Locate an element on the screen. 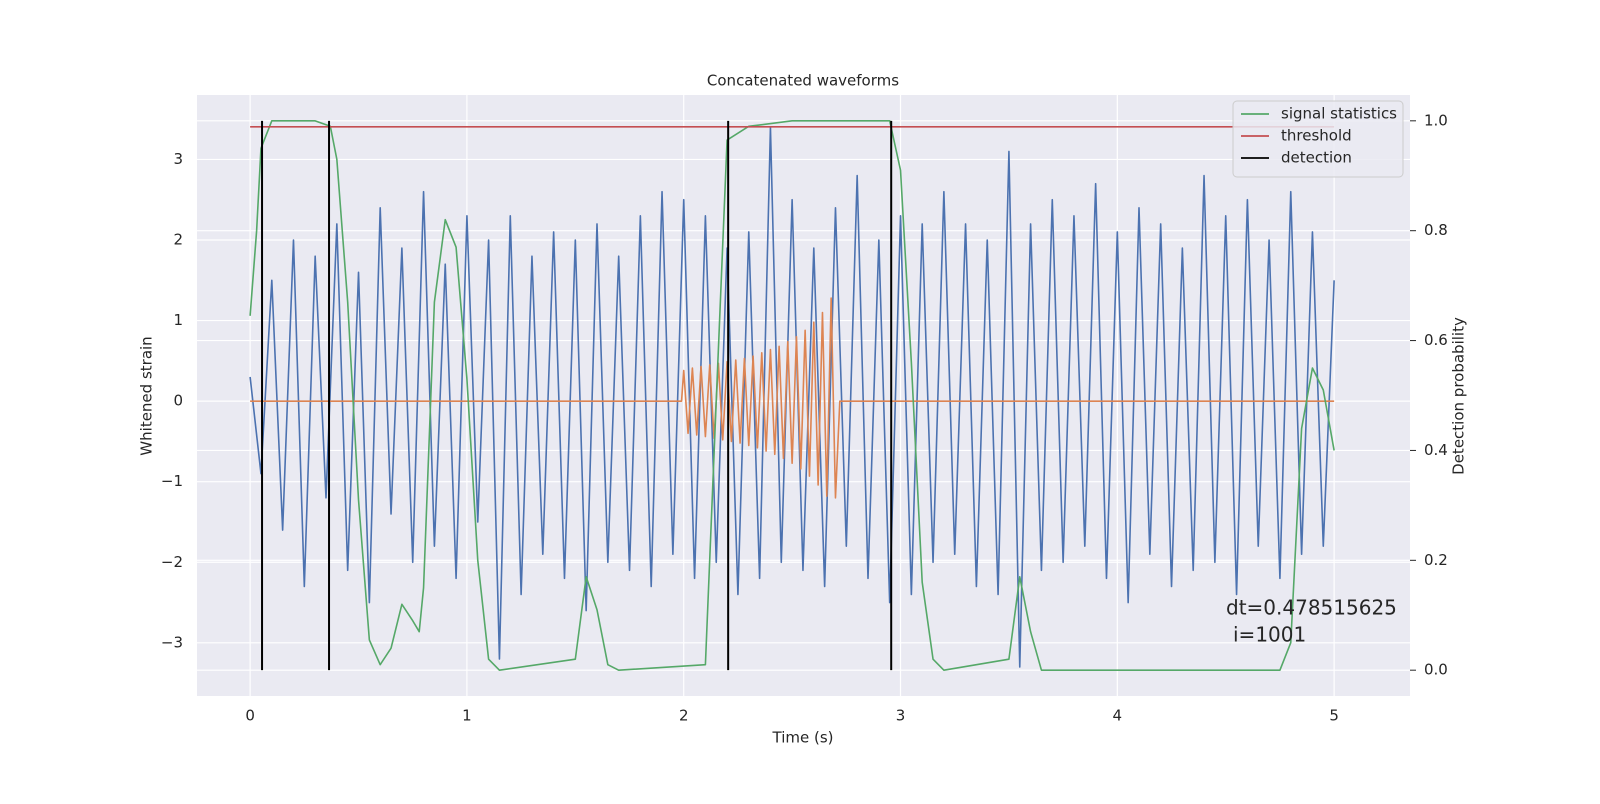 This screenshot has height=804, width=1600. y2-tick-label: 0.4 is located at coordinates (1436, 450).